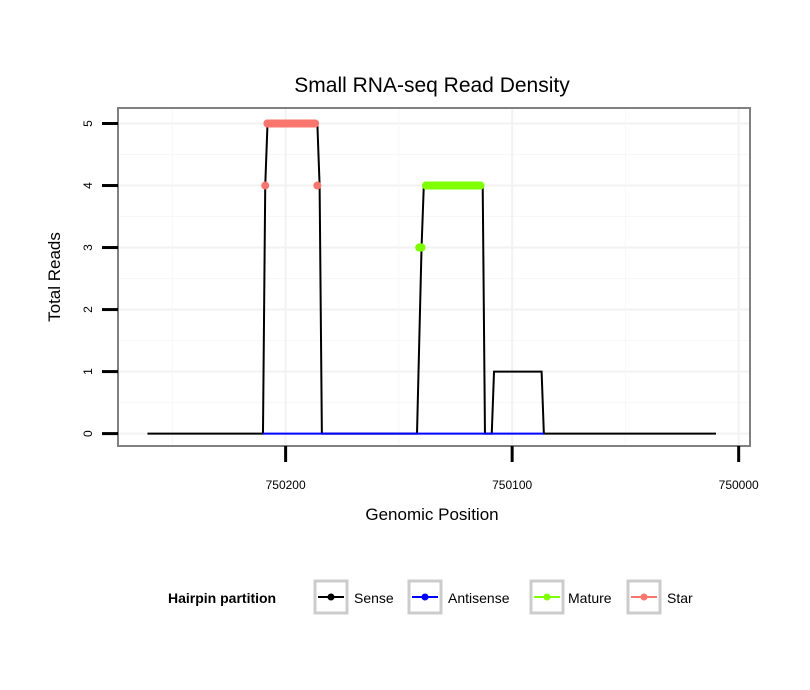  Describe the element at coordinates (659, 597) in the screenshot. I see `legend-item-star: Star` at that location.